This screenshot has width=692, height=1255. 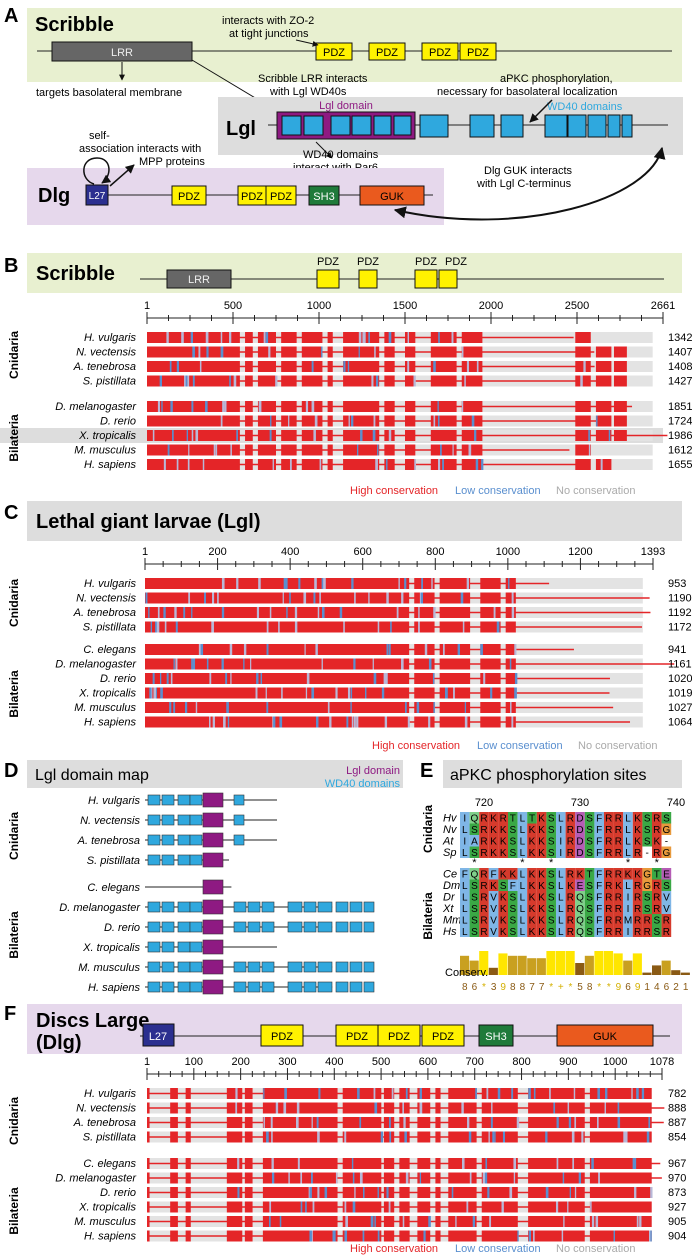 I want to click on panel-e-title: aPKC phosphorylation sites, so click(x=548, y=775).